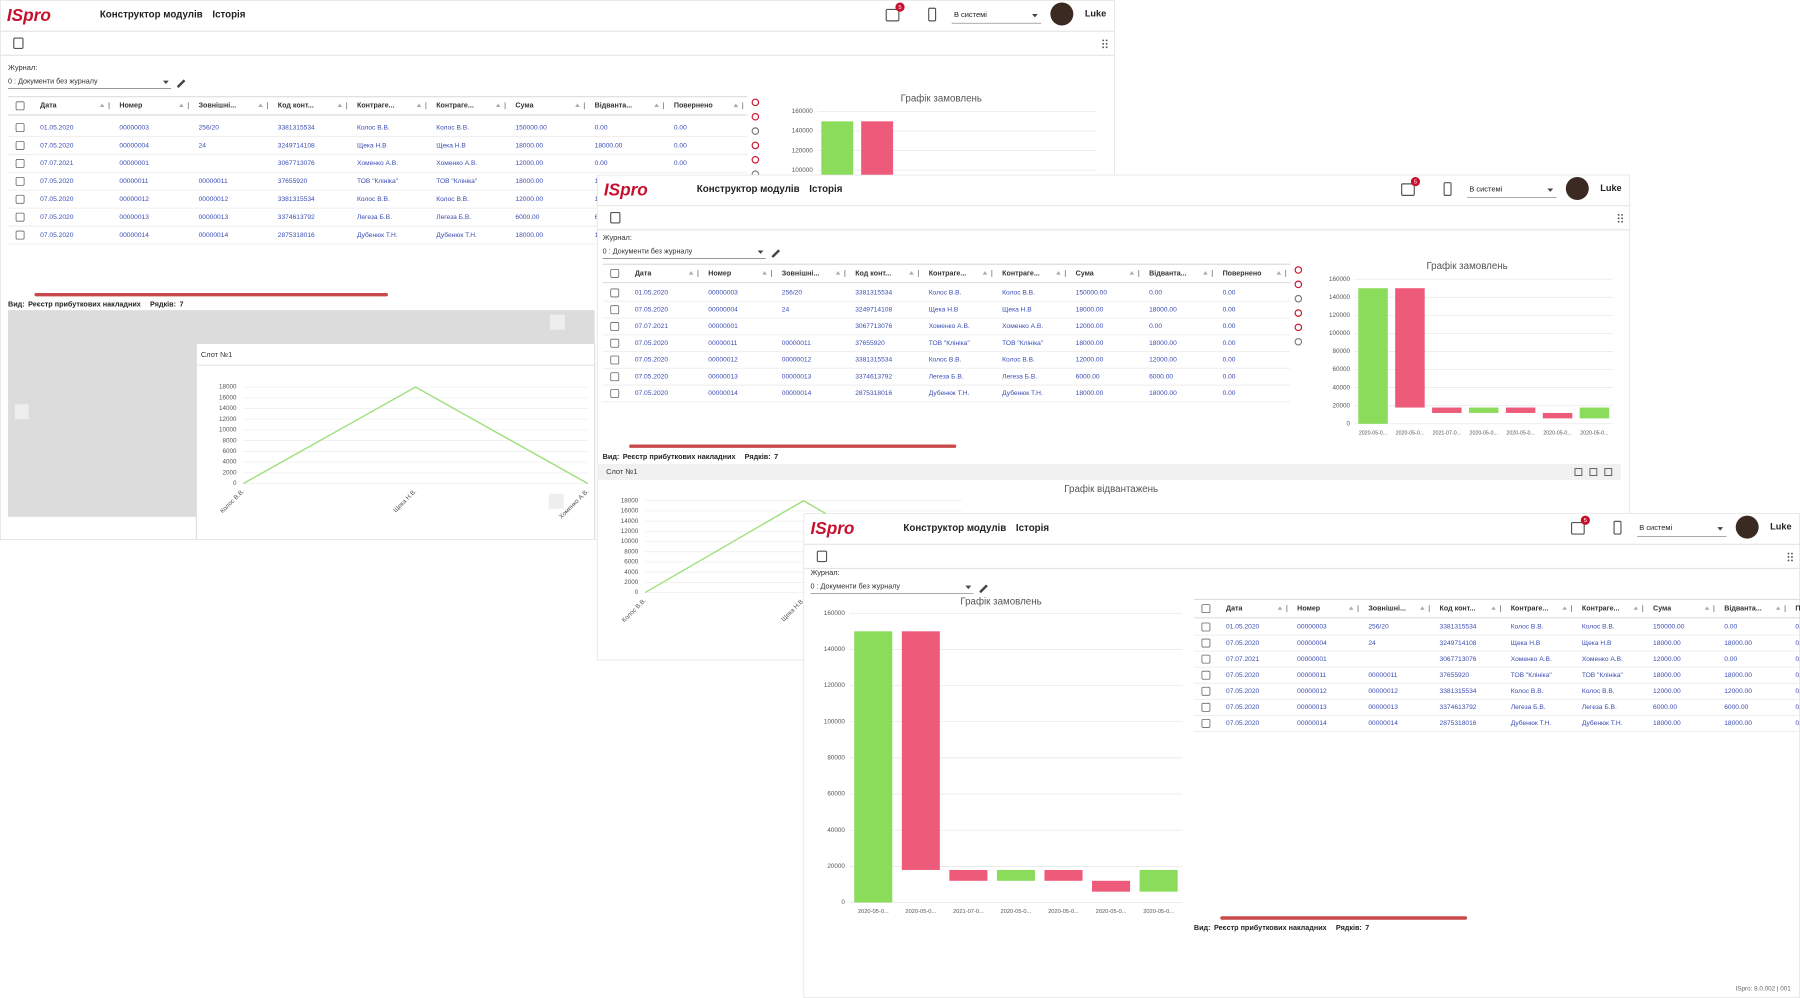 This screenshot has width=1800, height=998. What do you see at coordinates (1243, 273) in the screenshot?
I see `column-header: Повернено` at bounding box center [1243, 273].